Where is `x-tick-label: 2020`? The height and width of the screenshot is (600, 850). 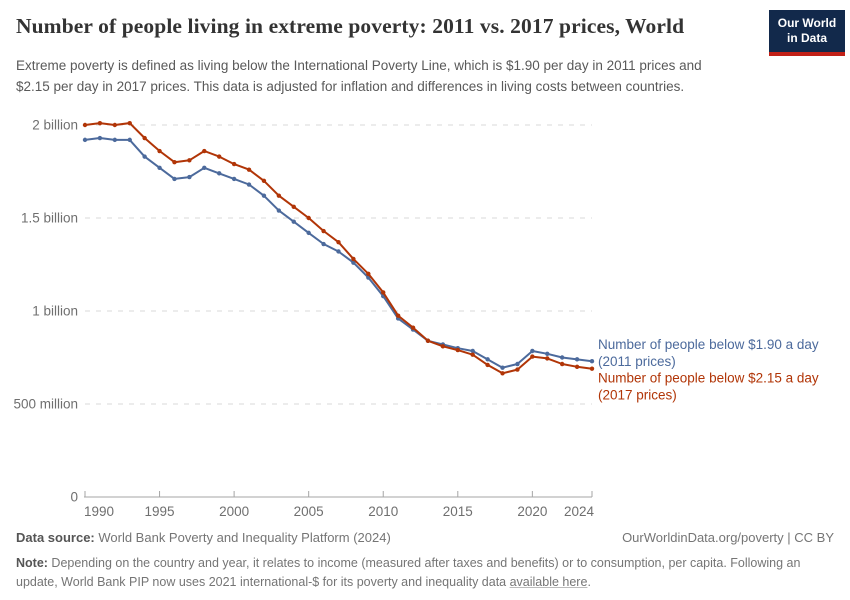 x-tick-label: 2020 is located at coordinates (532, 511).